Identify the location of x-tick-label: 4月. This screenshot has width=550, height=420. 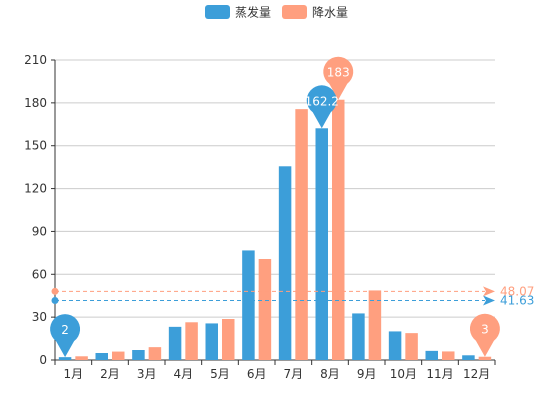
(184, 374).